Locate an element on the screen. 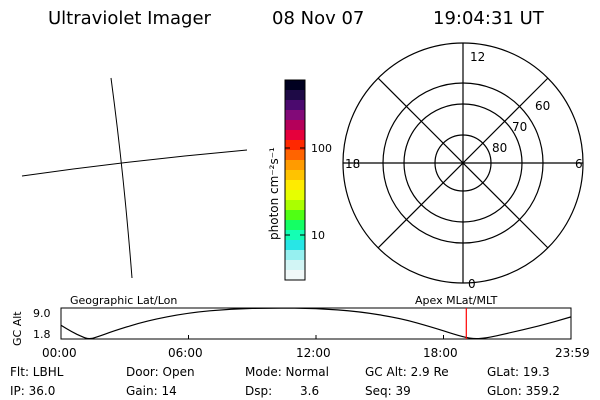  orbit-y-axis-label: GC Alt is located at coordinates (17, 328).